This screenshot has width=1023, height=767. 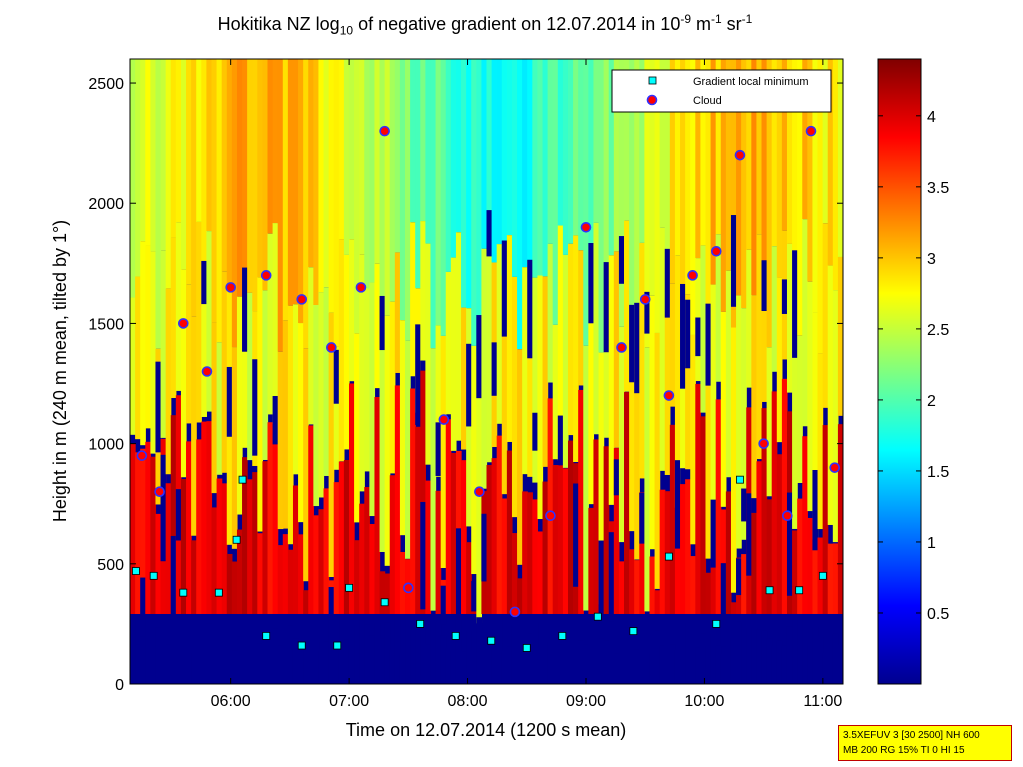 I want to click on settings-line-1: 3.5XEFUV 3 [30 2500] NH 600, so click(x=911, y=735).